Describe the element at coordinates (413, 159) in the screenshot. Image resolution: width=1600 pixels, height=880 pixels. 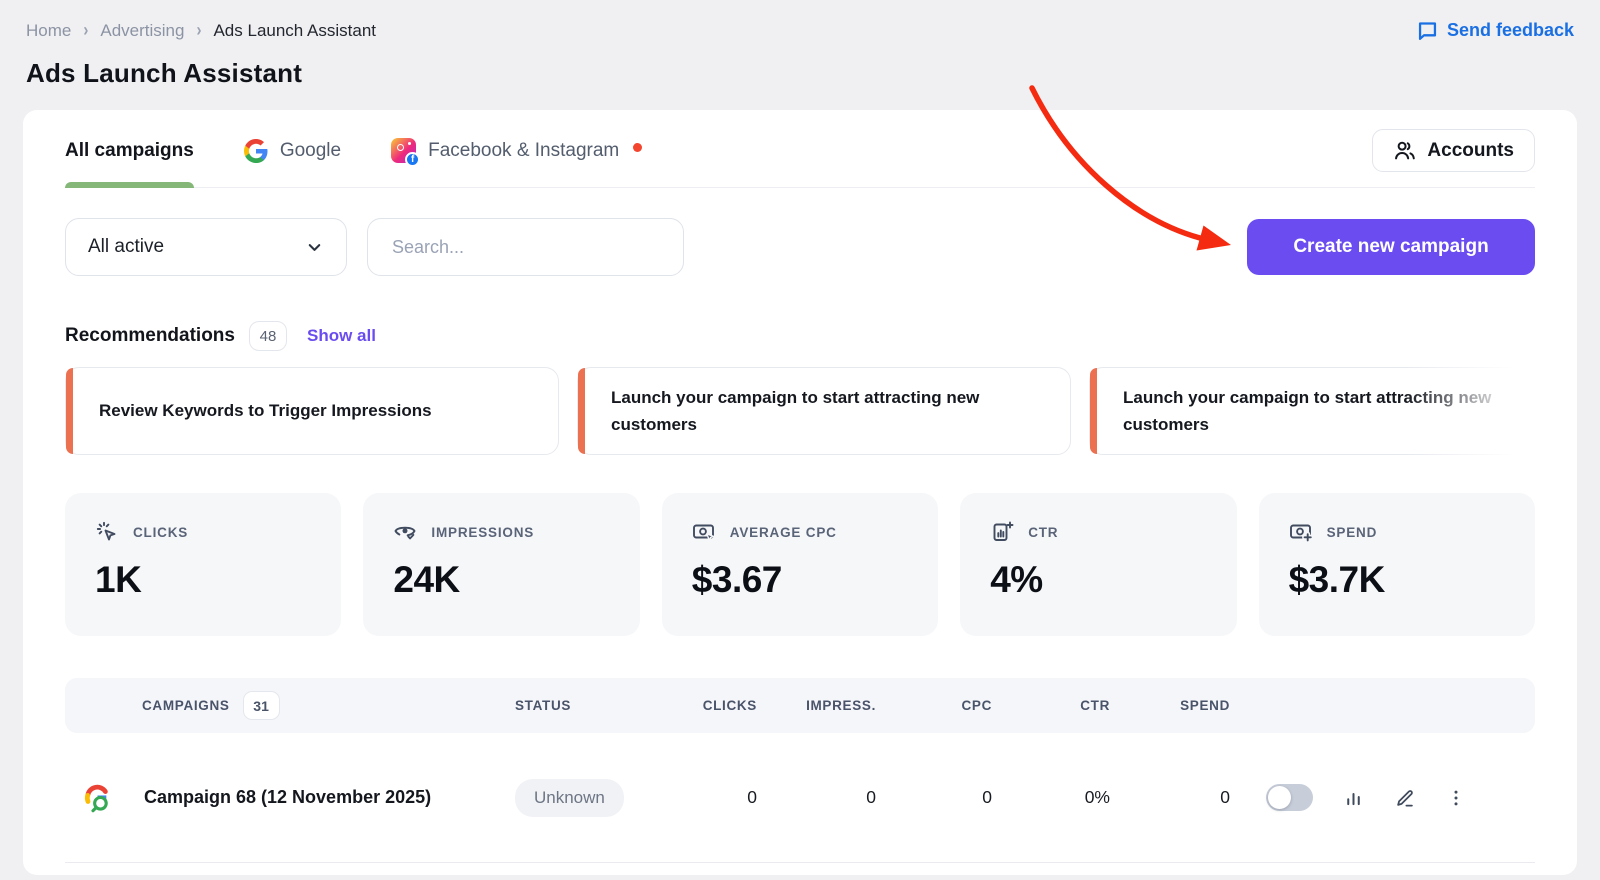
I see `facebook-badge-icon: f` at that location.